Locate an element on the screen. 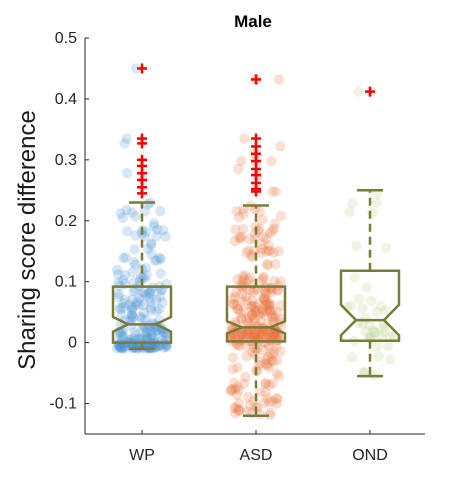 The image size is (469, 489). notched-box is located at coordinates (142, 314).